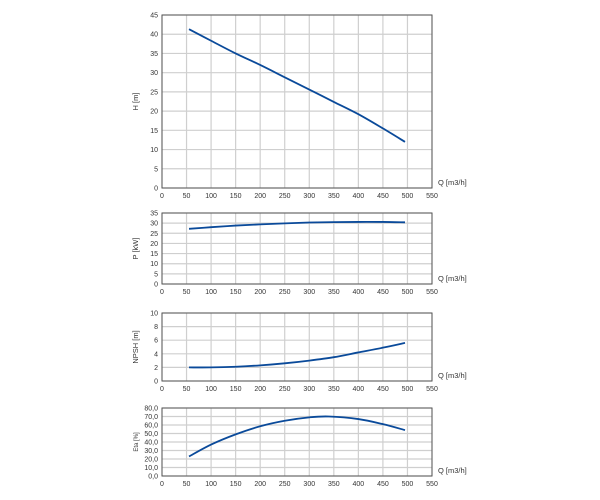  What do you see at coordinates (151, 468) in the screenshot?
I see `y-tick-label: 10,0` at bounding box center [151, 468].